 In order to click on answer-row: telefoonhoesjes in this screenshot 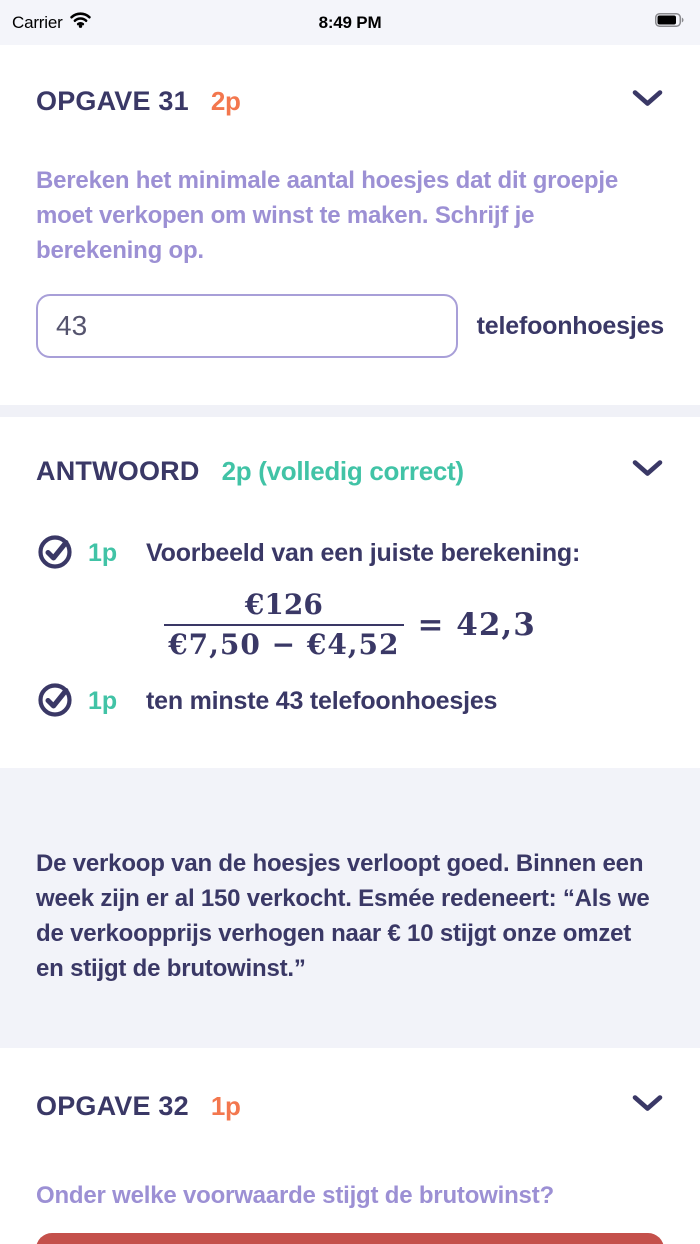, I will do `click(350, 326)`.